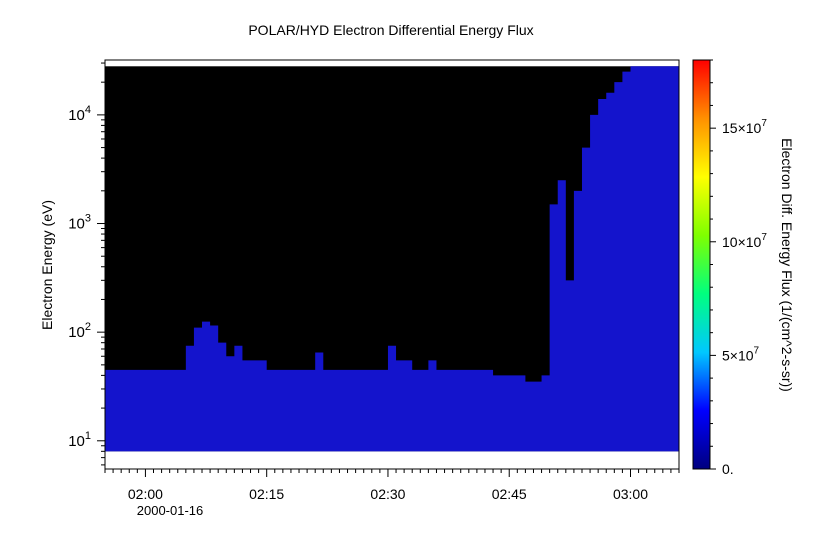  Describe the element at coordinates (630, 494) in the screenshot. I see `x-tick-label: 03:00` at that location.